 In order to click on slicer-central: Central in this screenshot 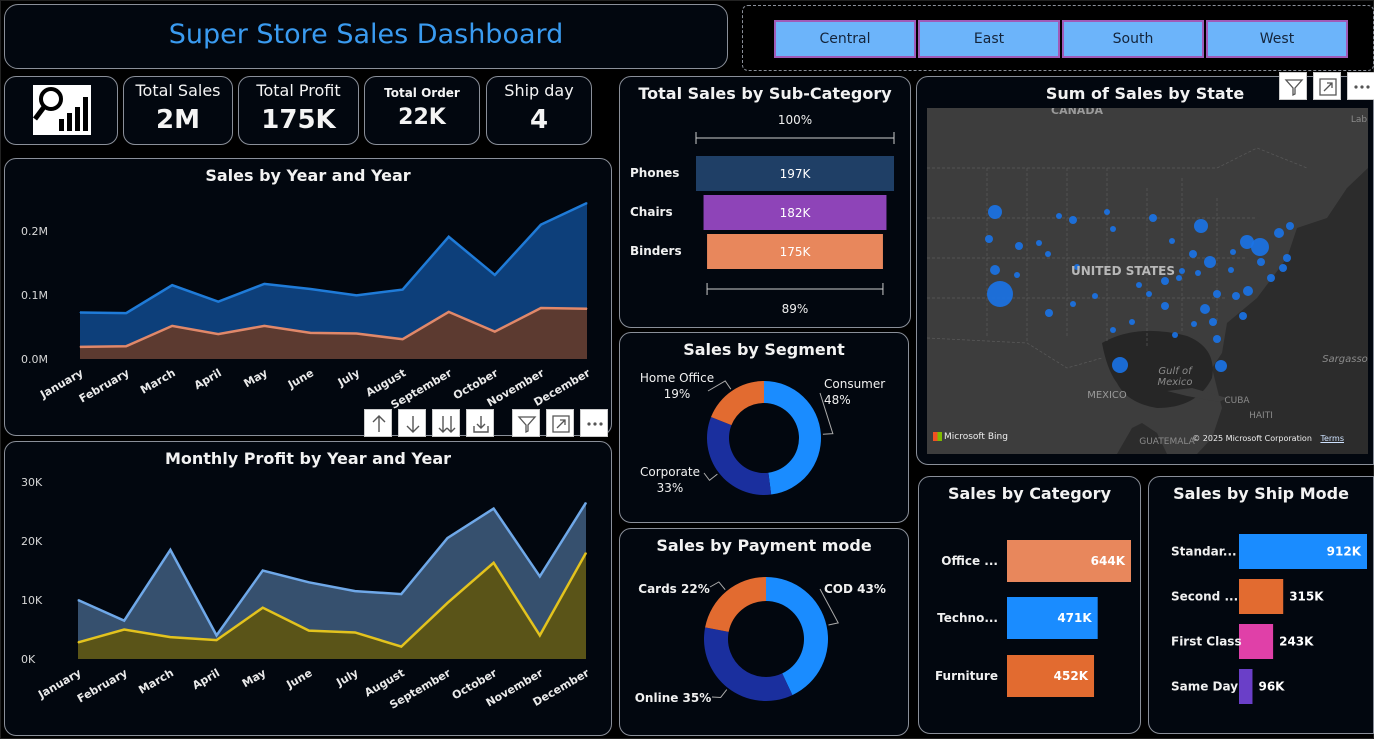, I will do `click(845, 39)`.